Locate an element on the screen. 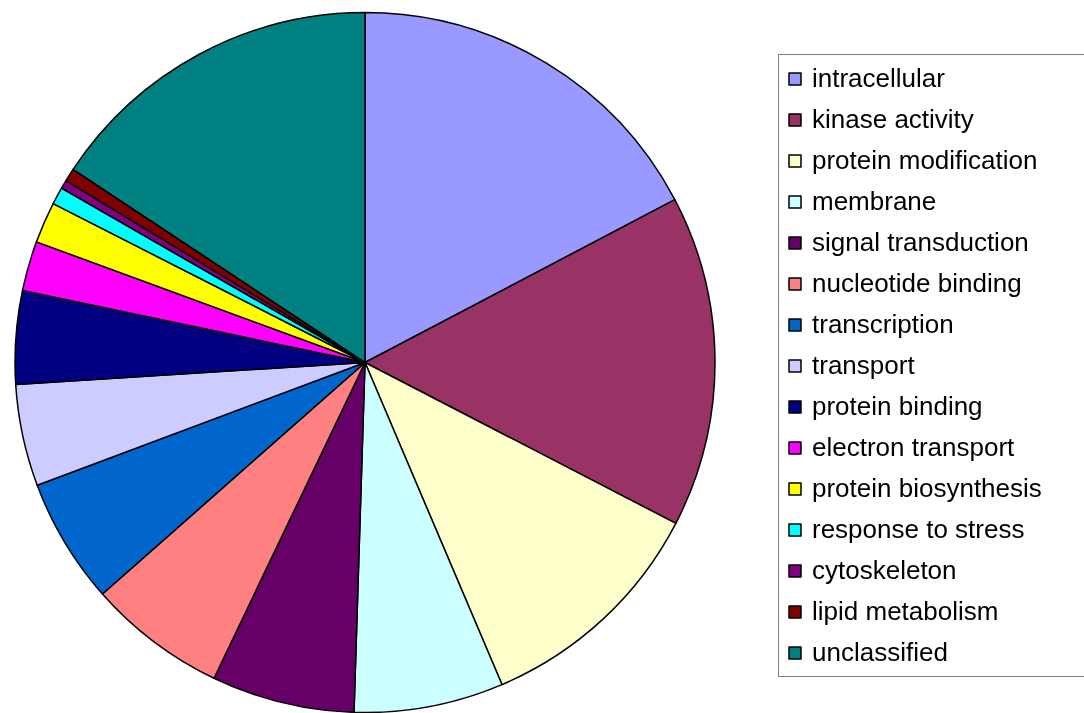 Image resolution: width=1084 pixels, height=713 pixels. legend-label: cytoskeleton is located at coordinates (885, 570).